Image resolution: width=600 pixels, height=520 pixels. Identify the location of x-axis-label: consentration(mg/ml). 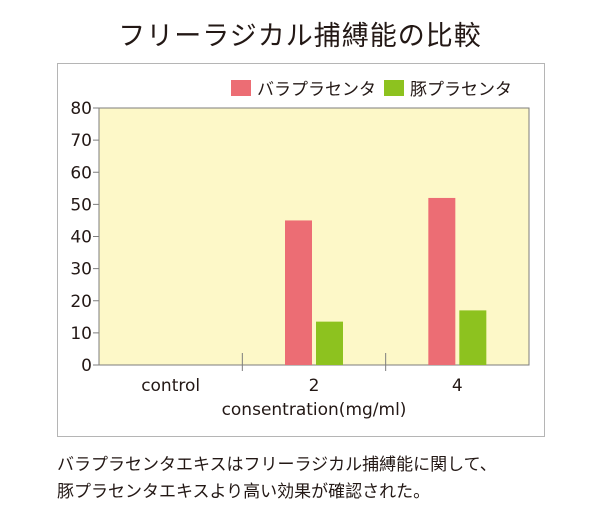
(314, 410).